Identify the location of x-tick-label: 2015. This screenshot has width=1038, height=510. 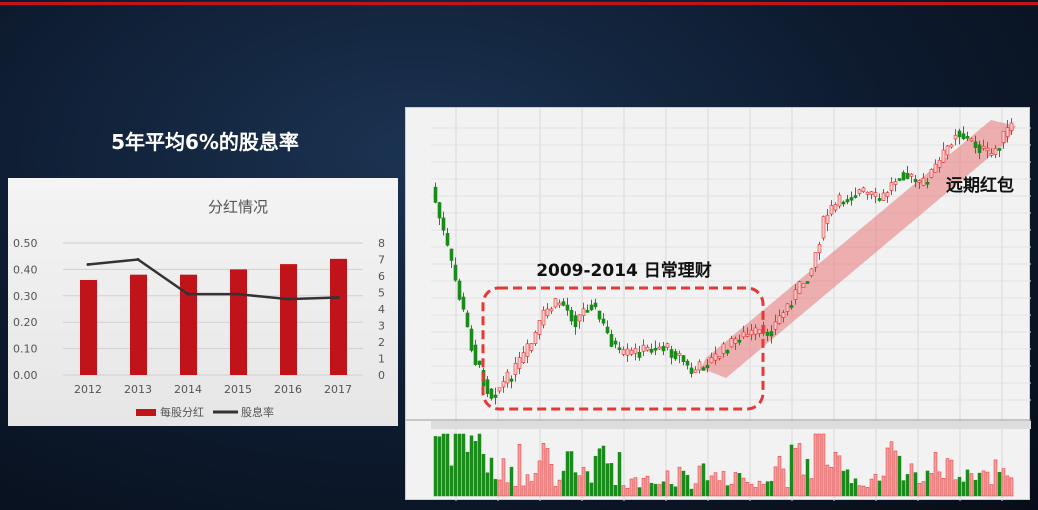
(238, 389).